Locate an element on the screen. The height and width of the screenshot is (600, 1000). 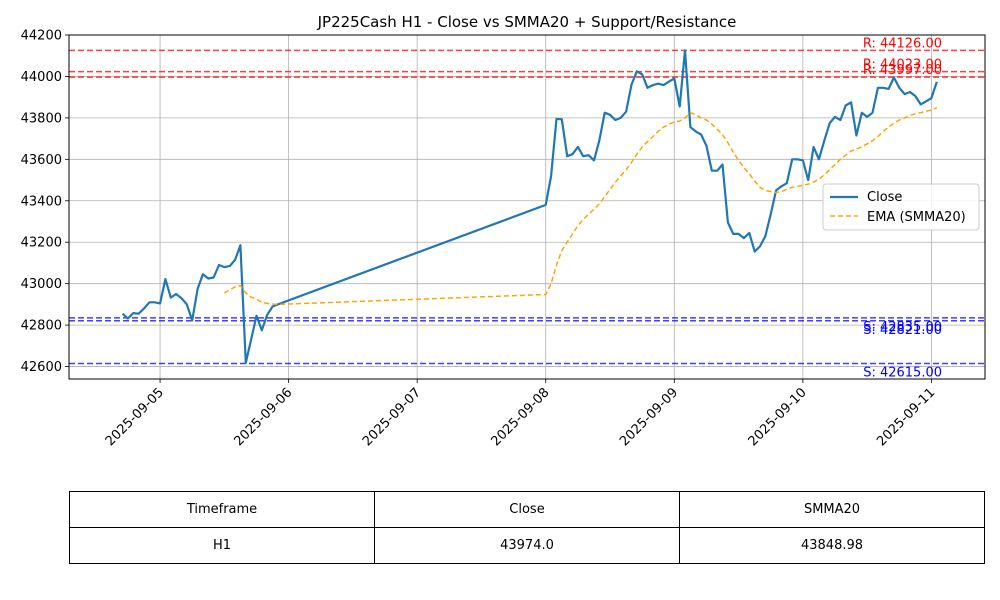
cell-smma20: 43848.98 is located at coordinates (832, 545).